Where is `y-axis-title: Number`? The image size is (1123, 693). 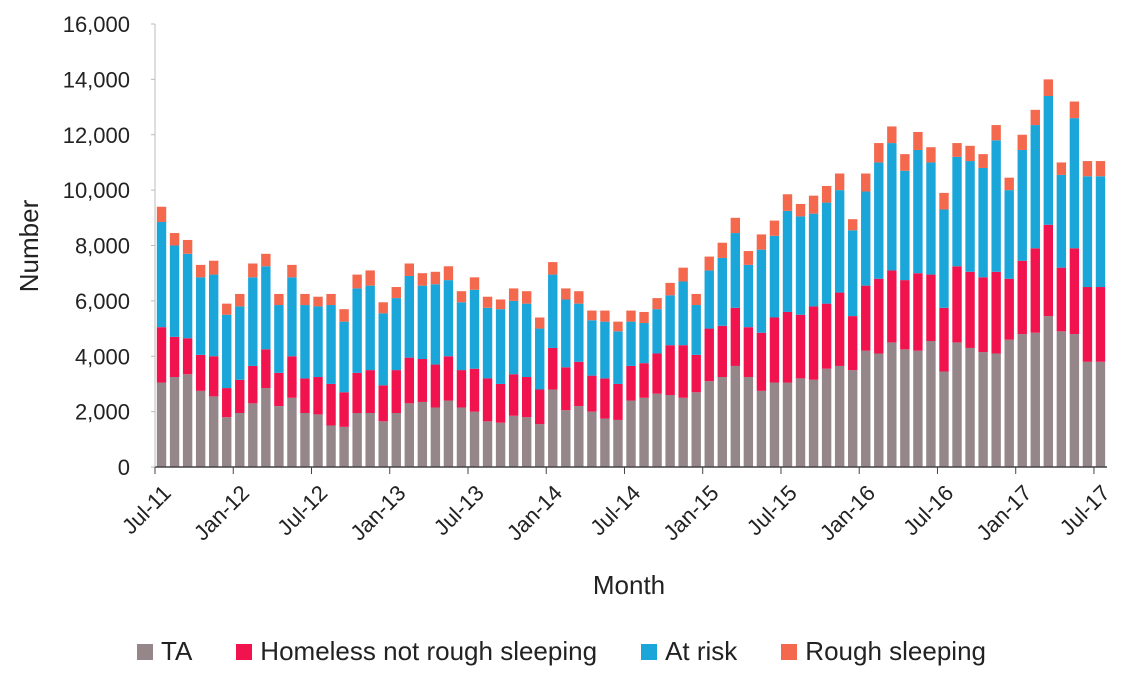
y-axis-title: Number is located at coordinates (29, 245).